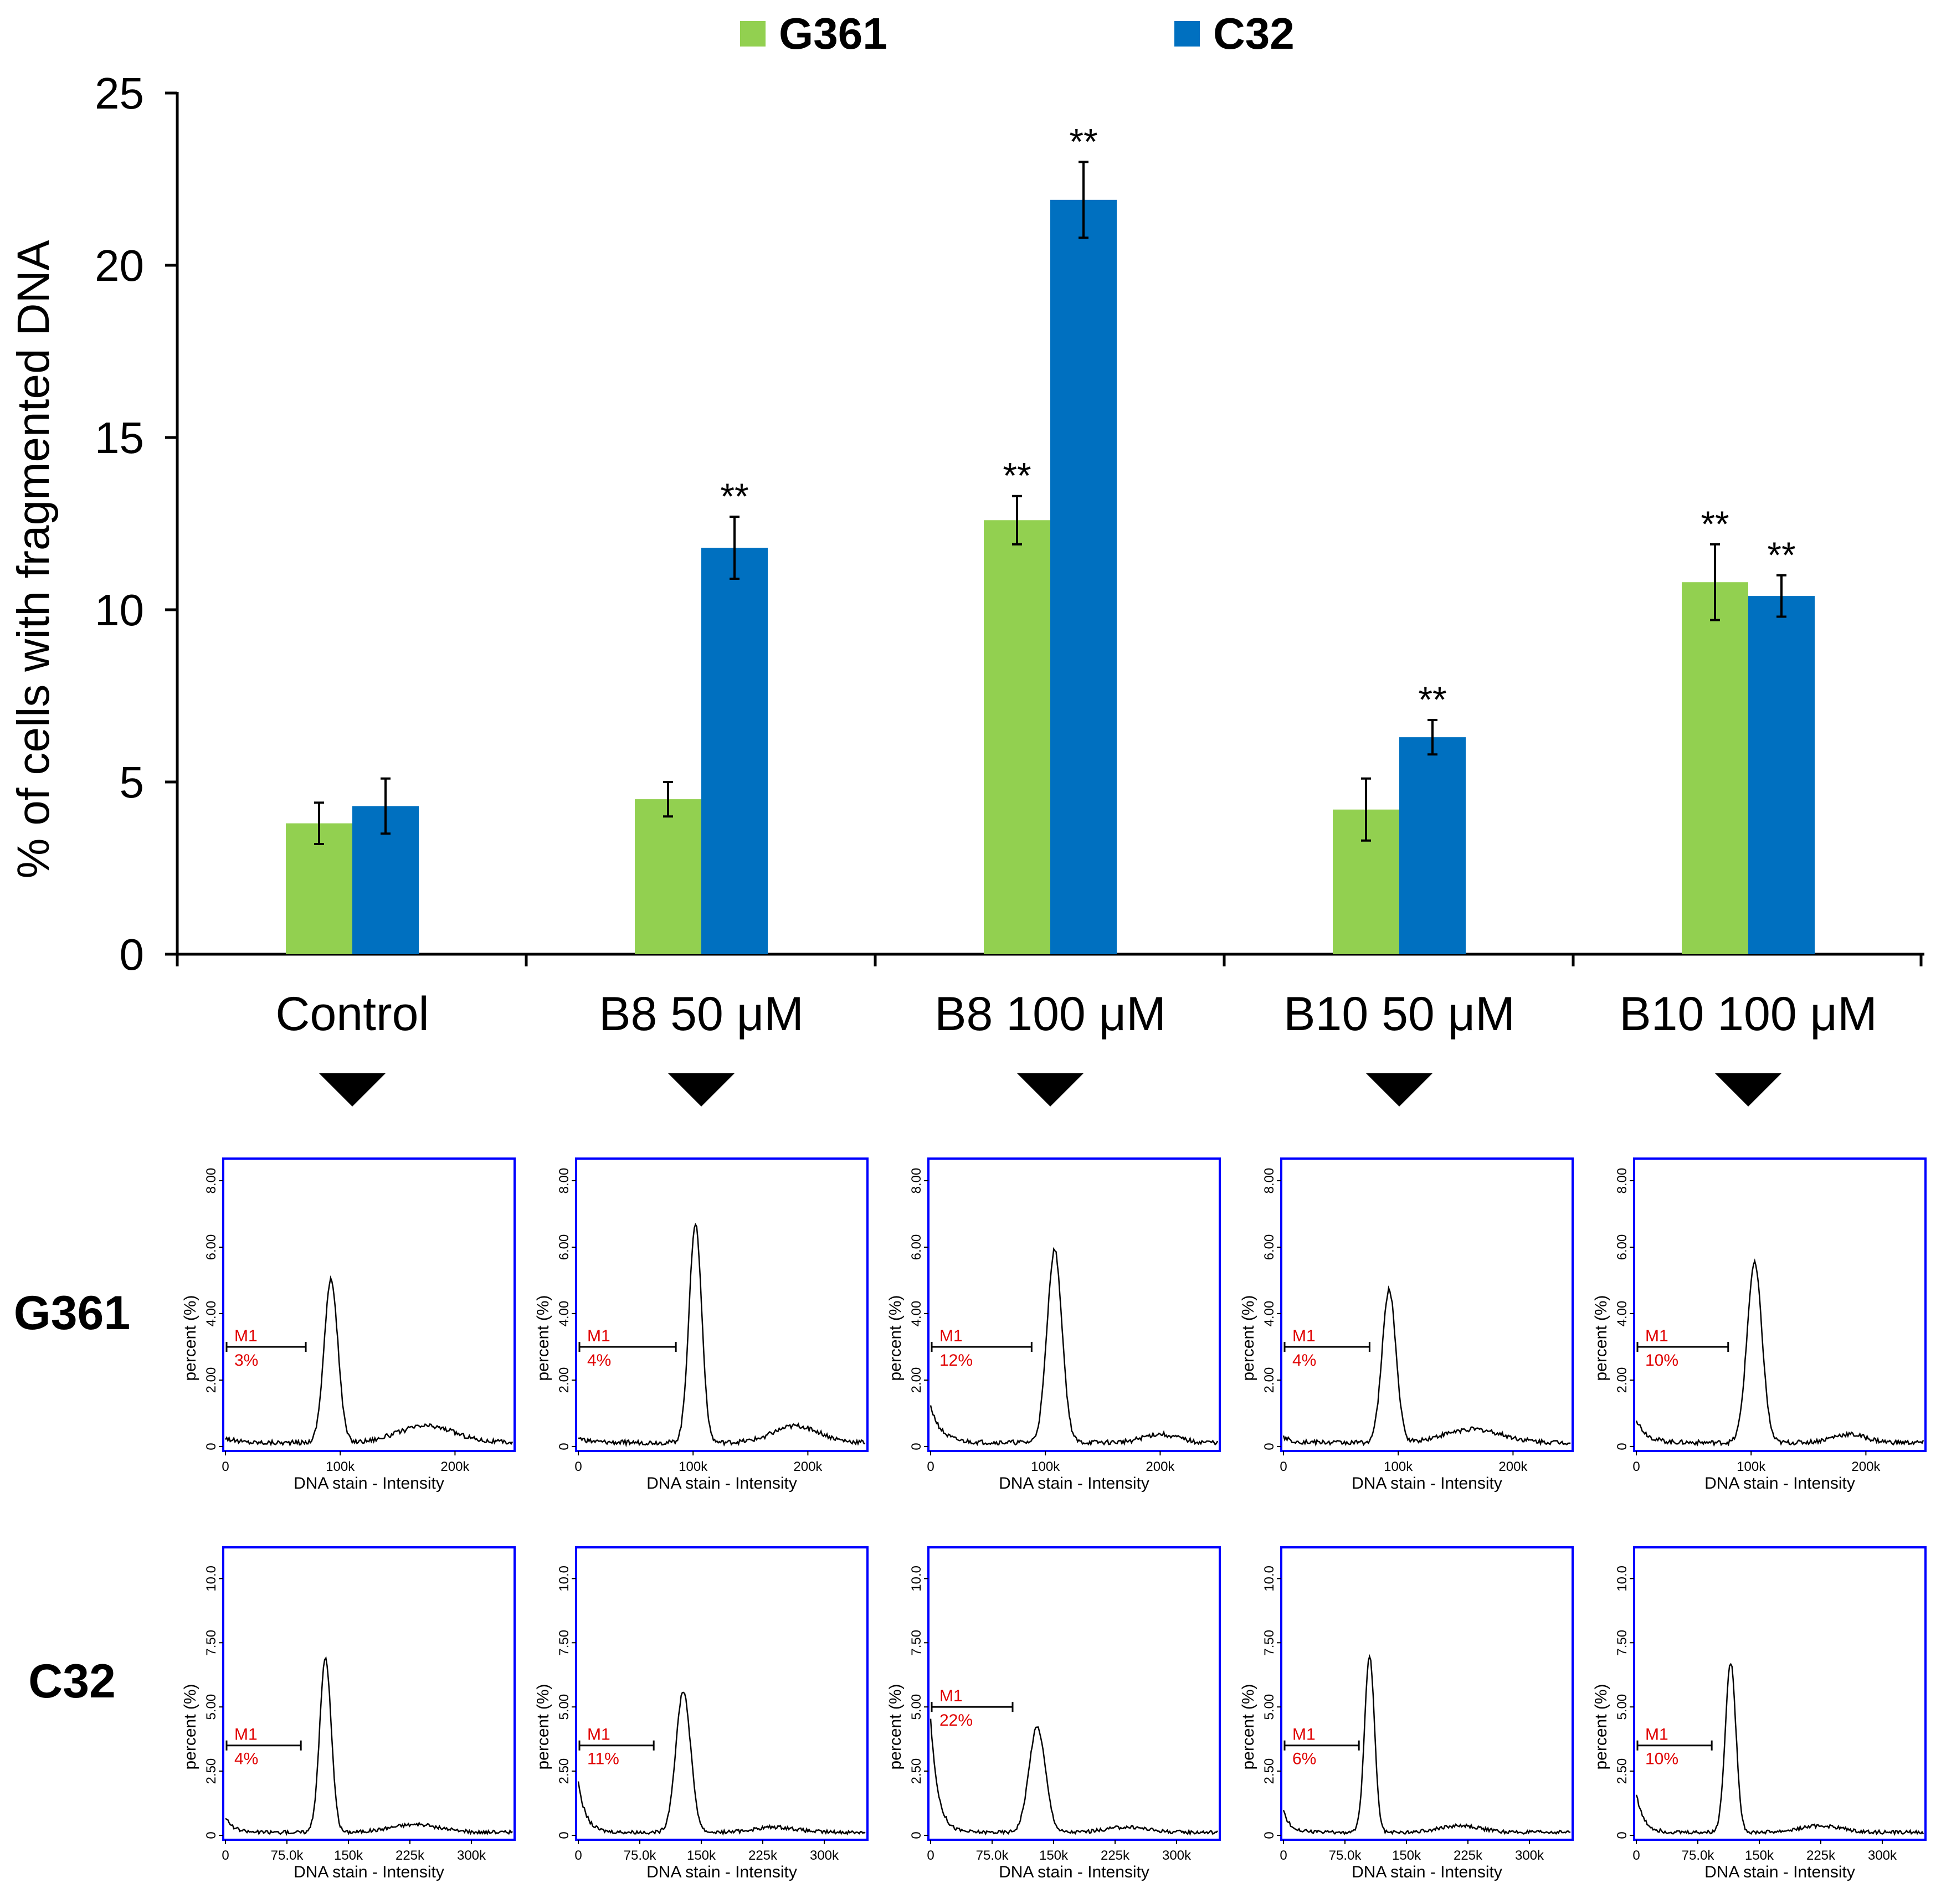  I want to click on x-category-label: B8 100 μM, so click(1050, 1014).